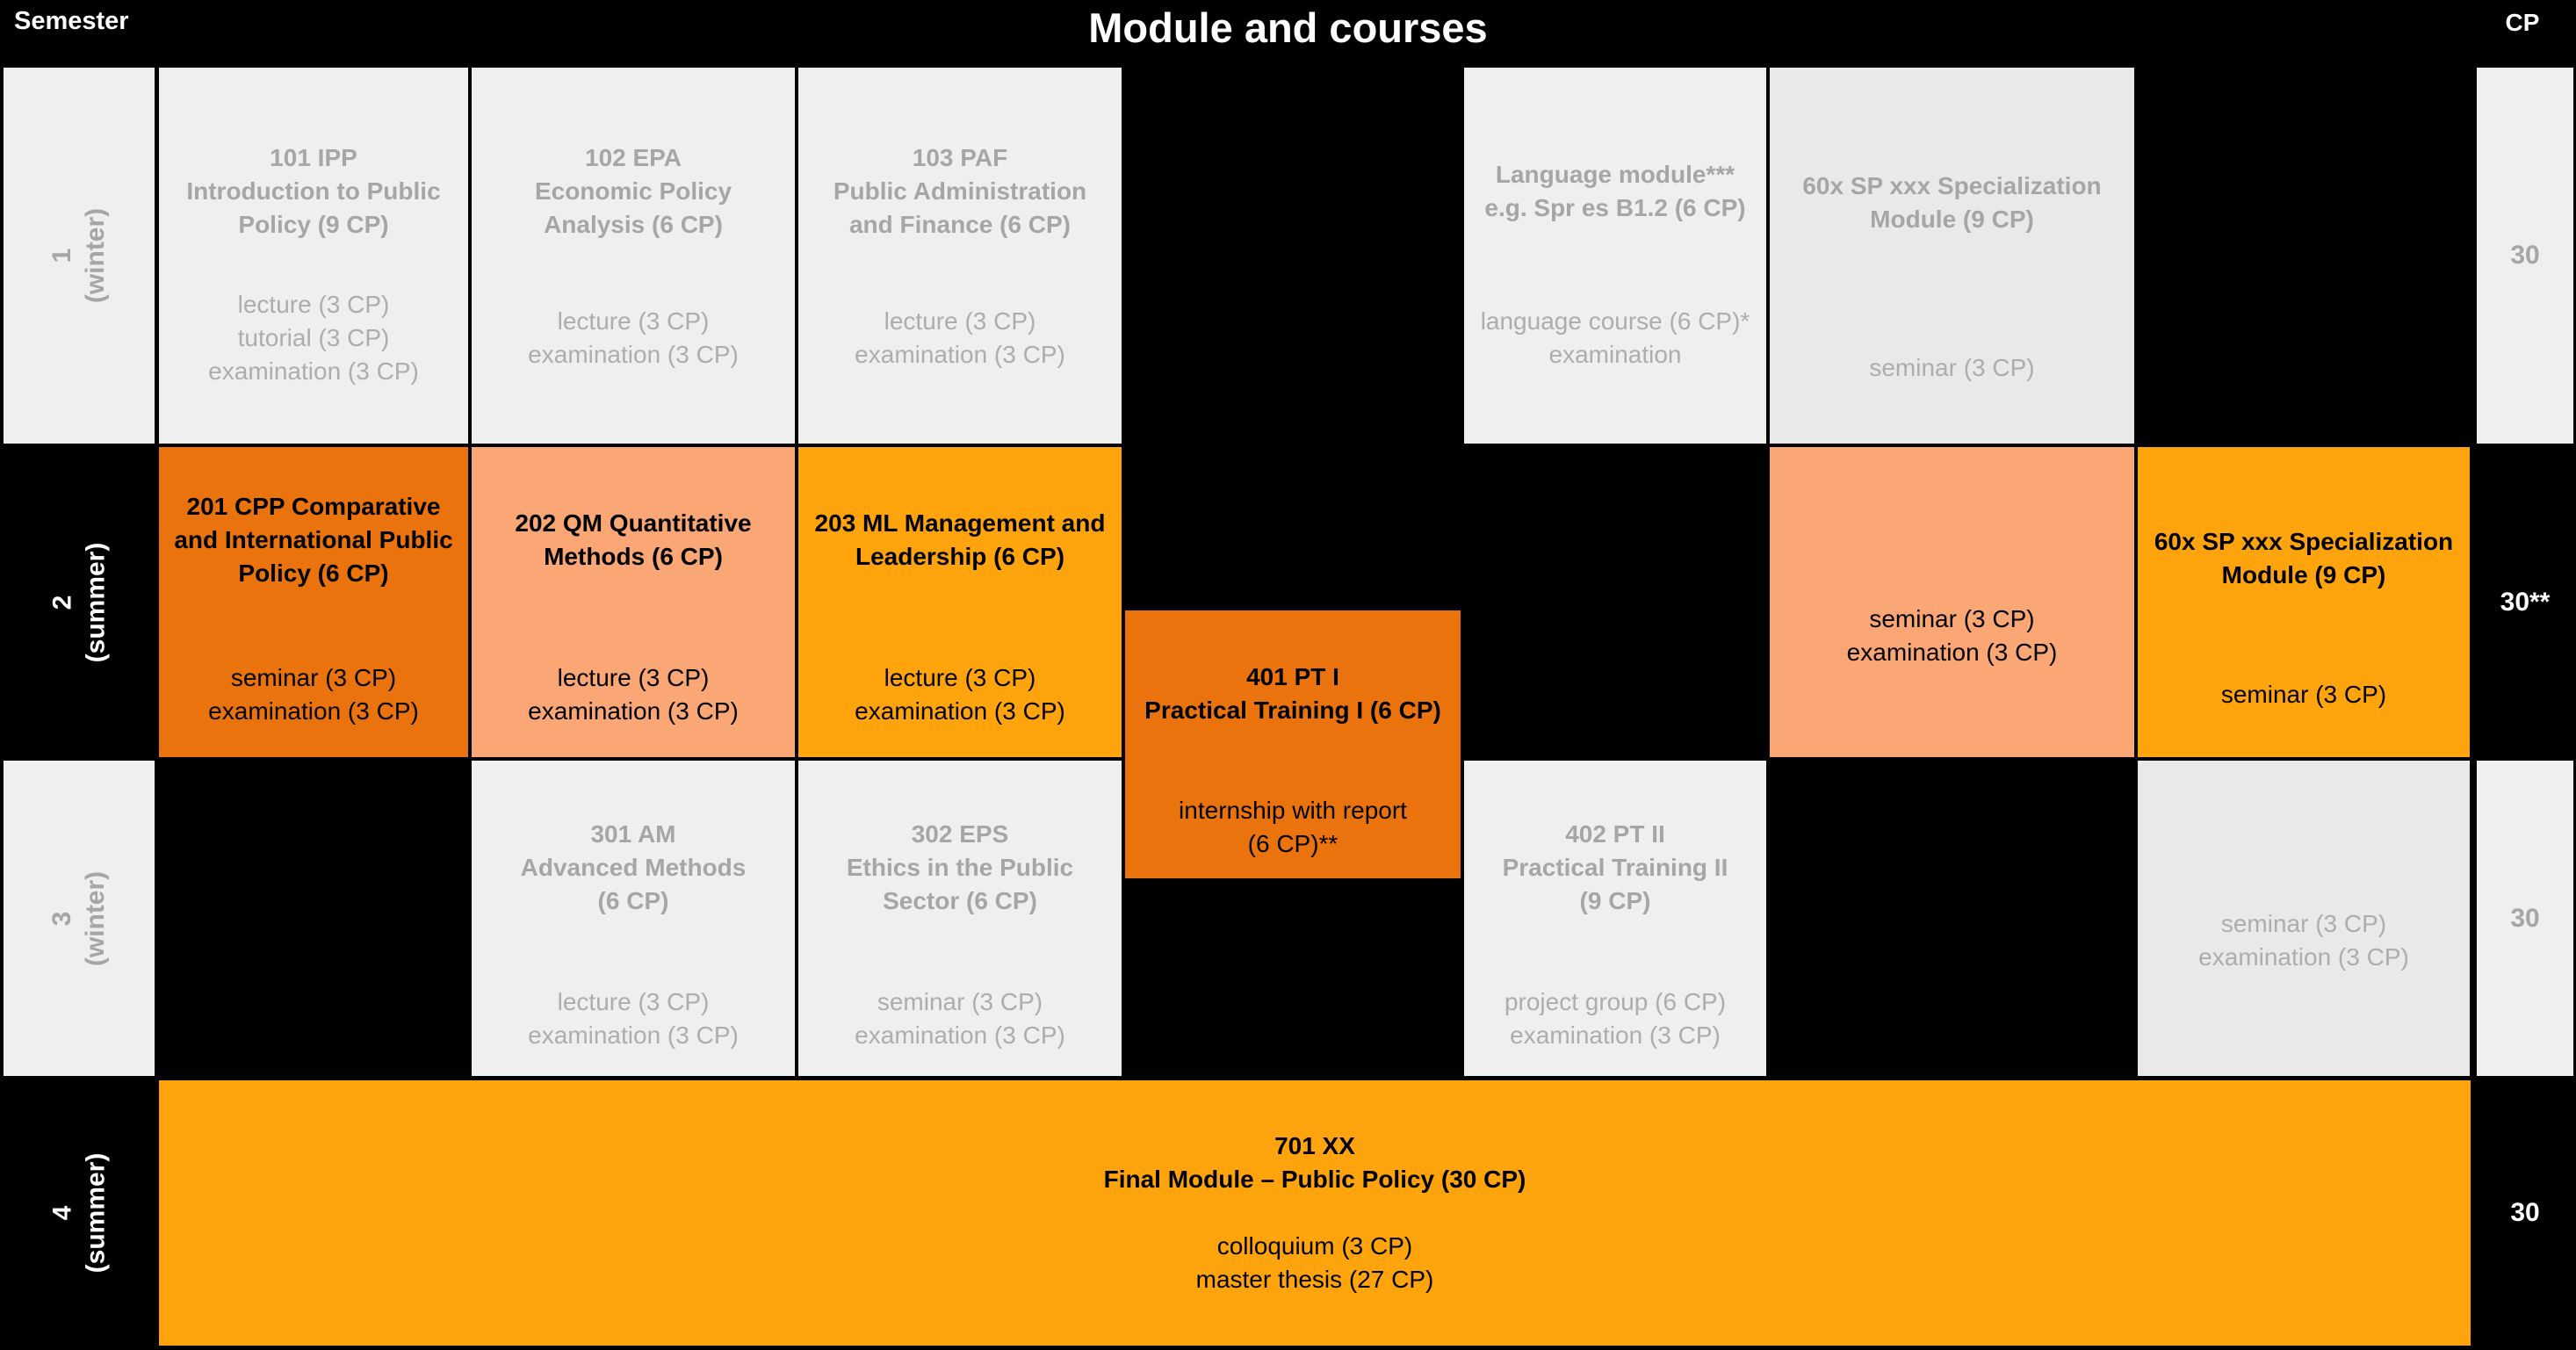 The image size is (2576, 1350). I want to click on cp-total-row2-value: 30**, so click(2525, 602).